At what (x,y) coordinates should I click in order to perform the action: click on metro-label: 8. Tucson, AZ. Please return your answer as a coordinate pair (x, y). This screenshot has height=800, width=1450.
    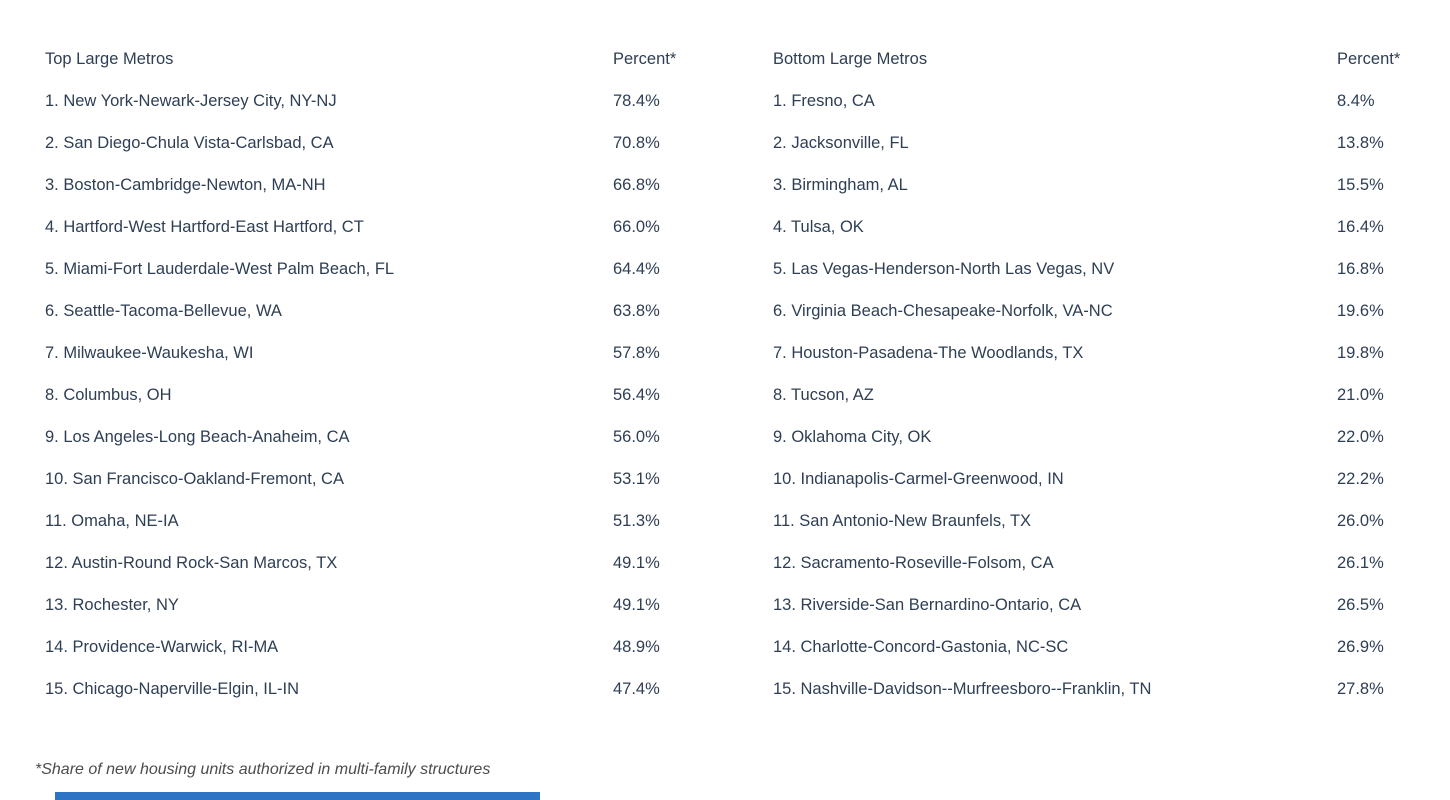
    Looking at the image, I should click on (823, 394).